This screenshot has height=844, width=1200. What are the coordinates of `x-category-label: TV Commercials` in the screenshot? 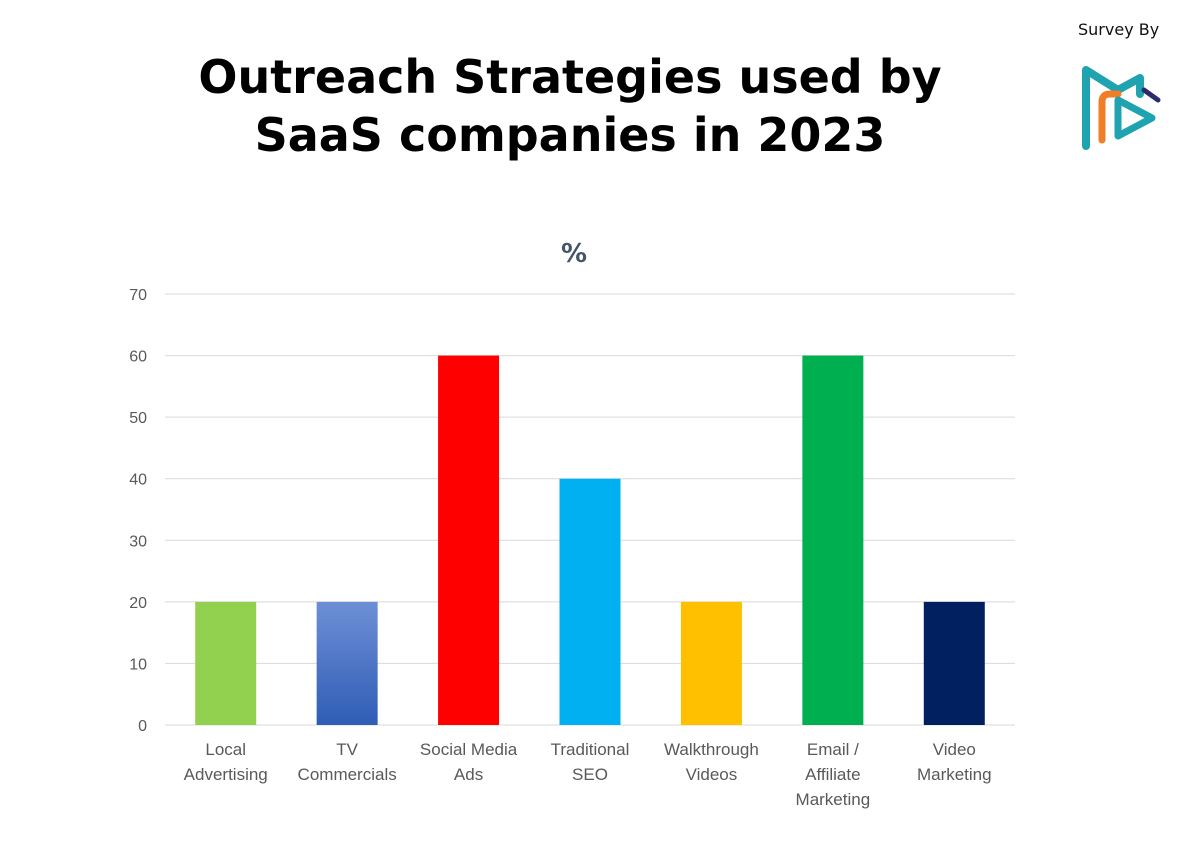 It's located at (347, 762).